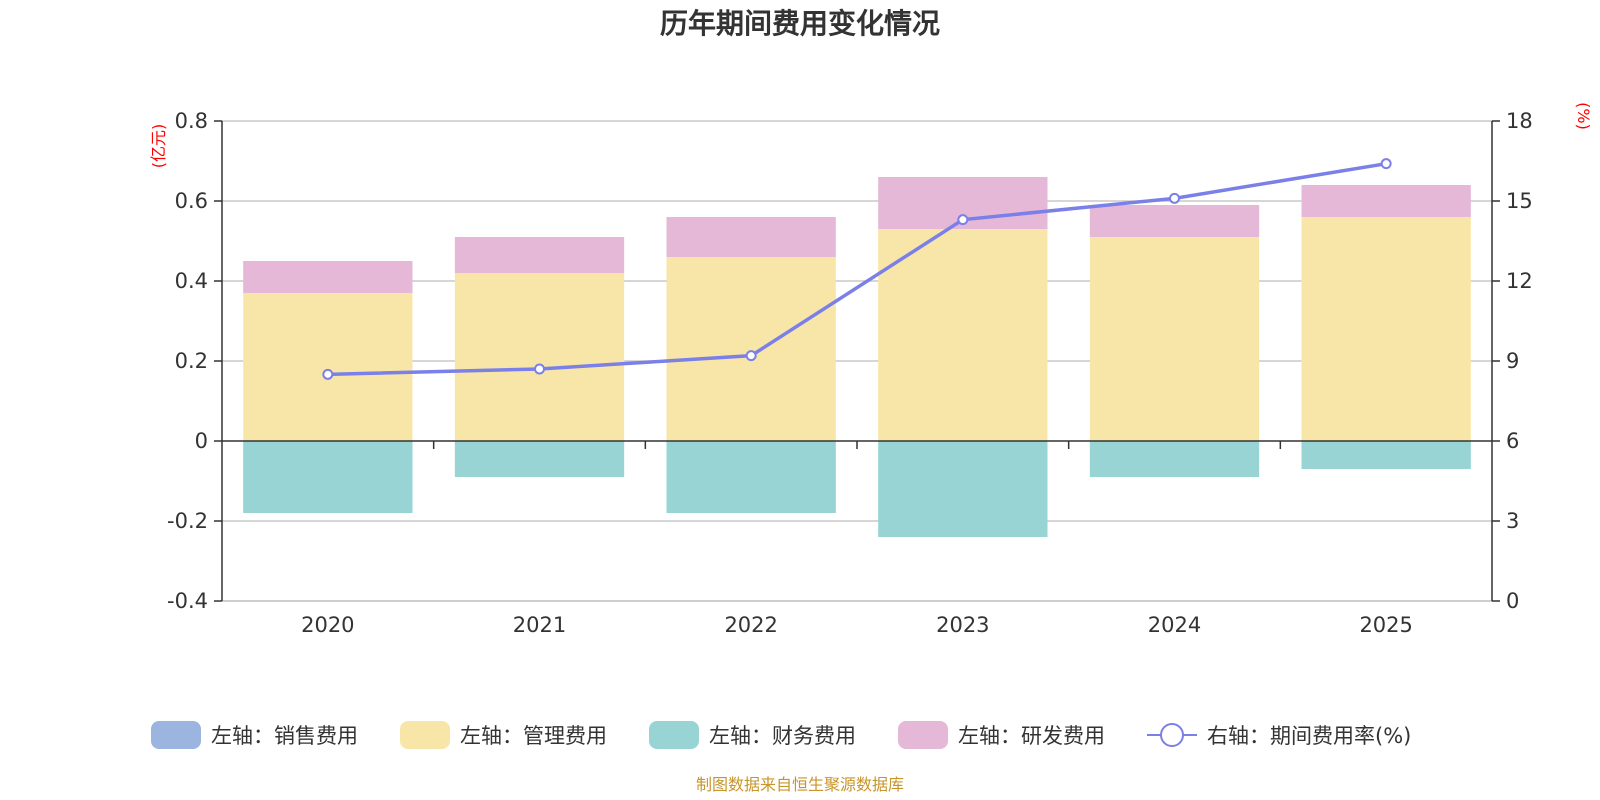 Image resolution: width=1600 pixels, height=800 pixels. What do you see at coordinates (1386, 164) in the screenshot?
I see `rate-point-2025` at bounding box center [1386, 164].